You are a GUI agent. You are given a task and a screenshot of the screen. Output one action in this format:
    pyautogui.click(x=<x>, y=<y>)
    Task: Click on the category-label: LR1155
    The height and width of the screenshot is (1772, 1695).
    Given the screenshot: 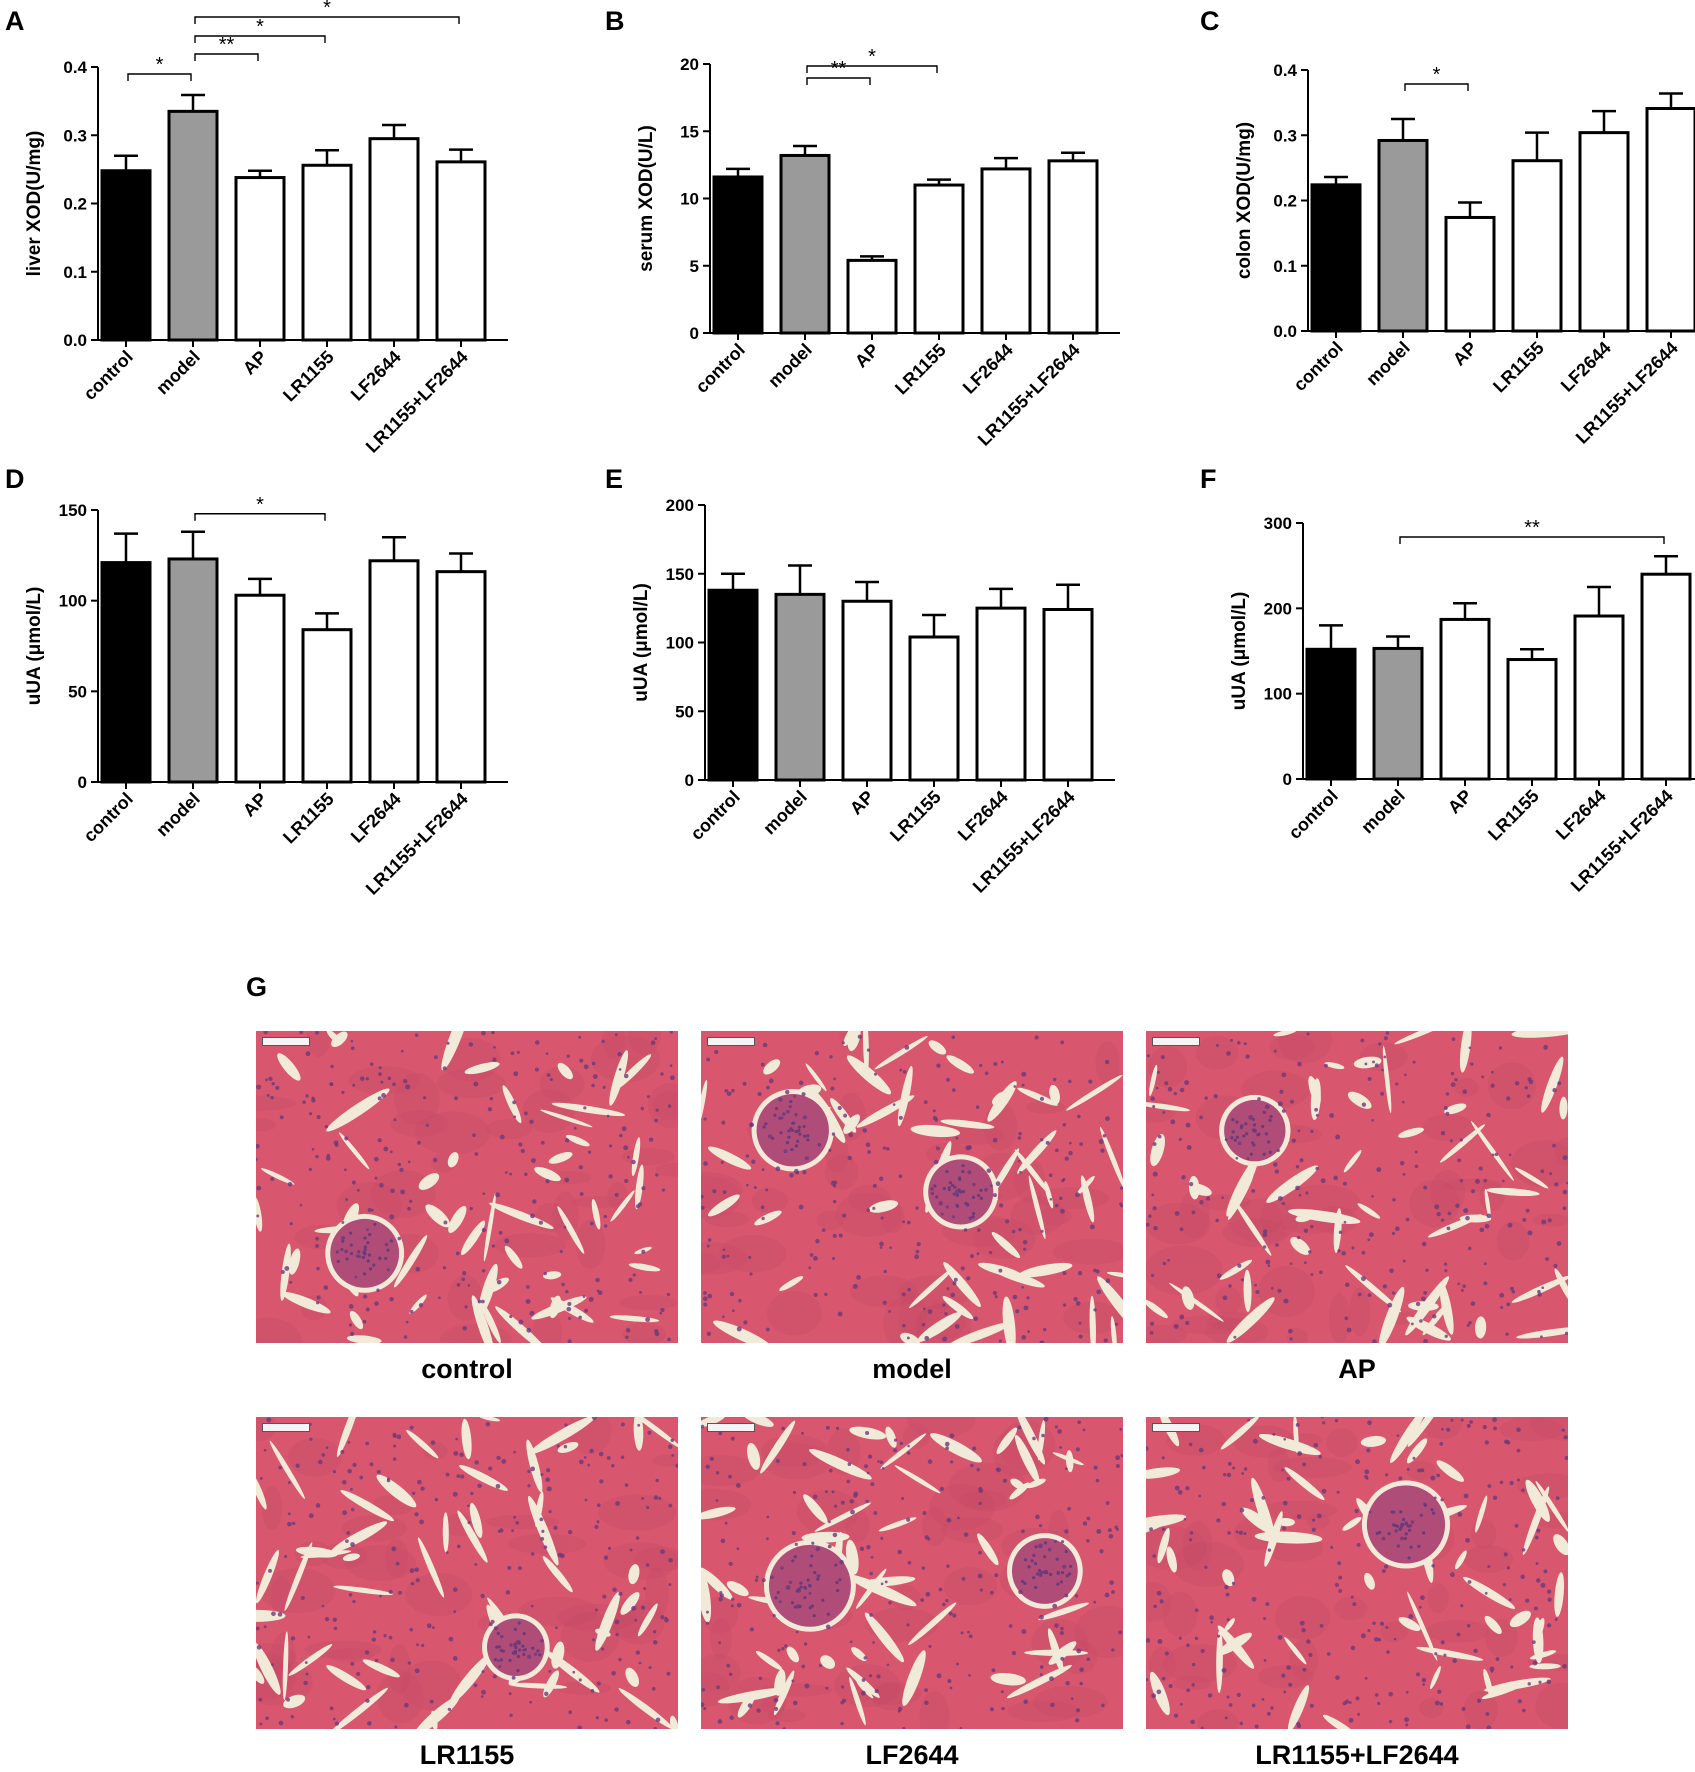 What is the action you would take?
    pyautogui.click(x=1518, y=367)
    